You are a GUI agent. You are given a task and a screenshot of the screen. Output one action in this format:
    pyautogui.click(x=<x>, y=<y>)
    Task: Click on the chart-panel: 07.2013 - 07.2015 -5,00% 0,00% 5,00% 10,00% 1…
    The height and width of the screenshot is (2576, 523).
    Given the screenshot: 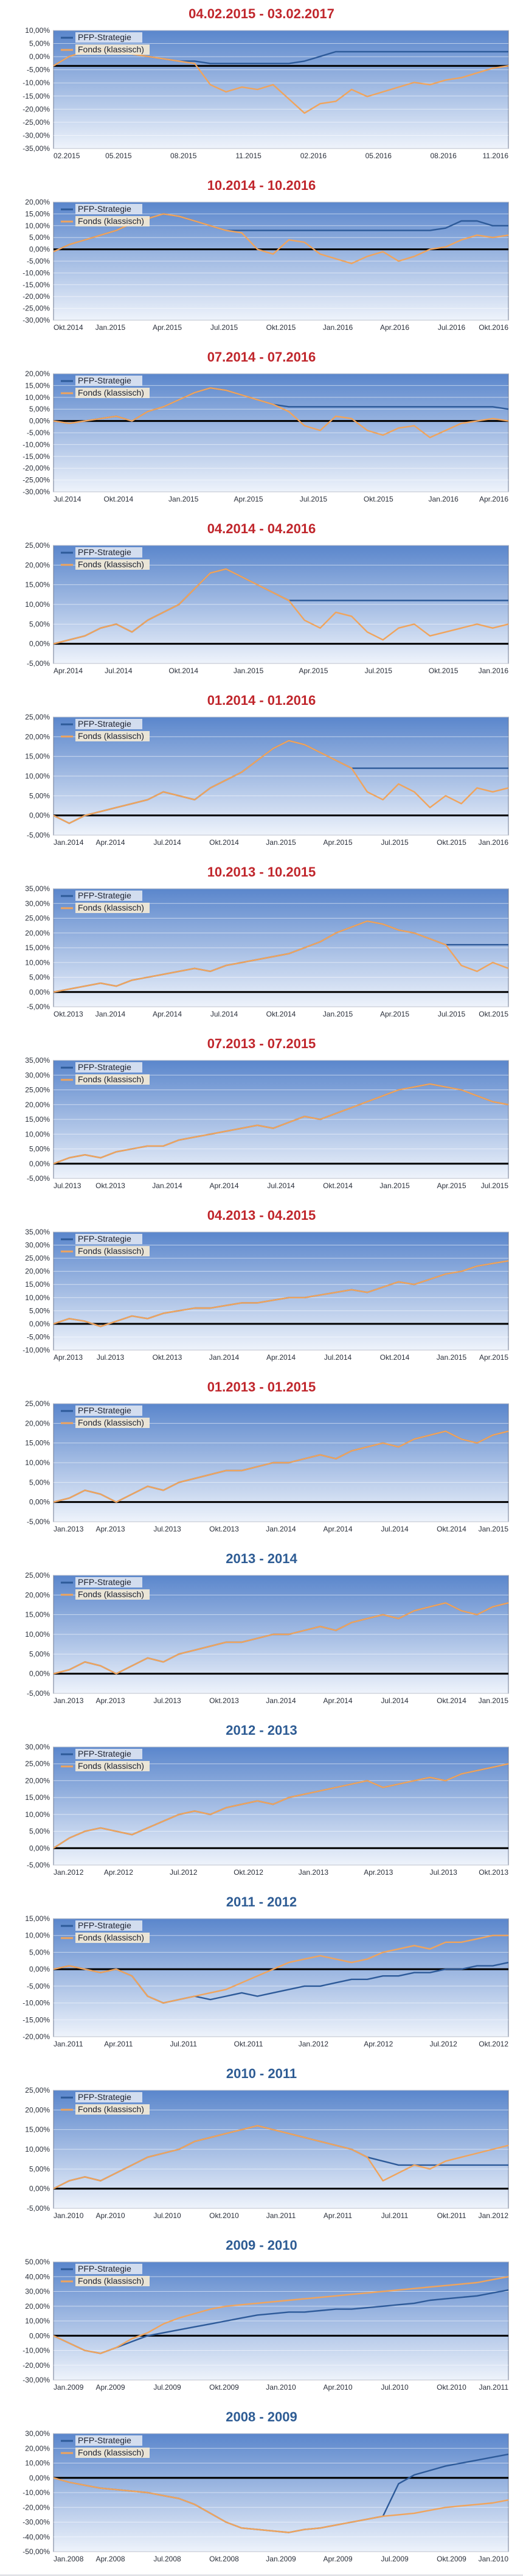 What is the action you would take?
    pyautogui.click(x=261, y=1116)
    